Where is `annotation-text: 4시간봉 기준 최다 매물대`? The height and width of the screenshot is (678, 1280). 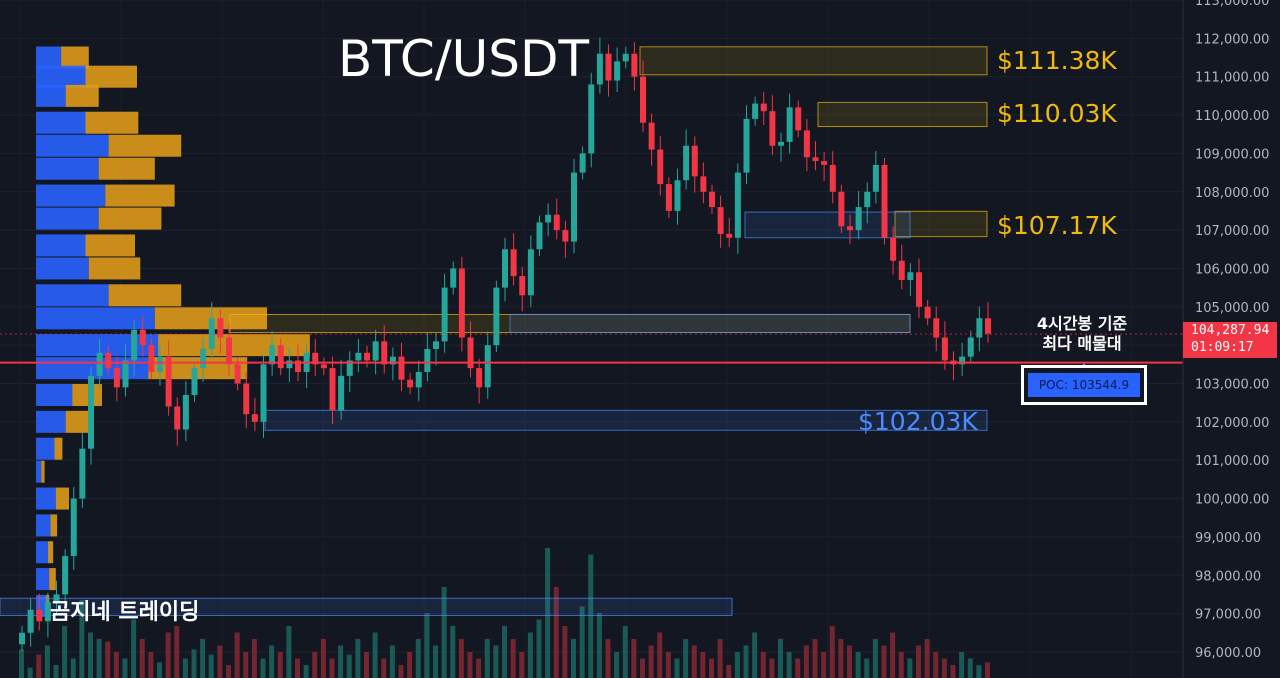 annotation-text: 4시간봉 기준 최다 매물대 is located at coordinates (1082, 334).